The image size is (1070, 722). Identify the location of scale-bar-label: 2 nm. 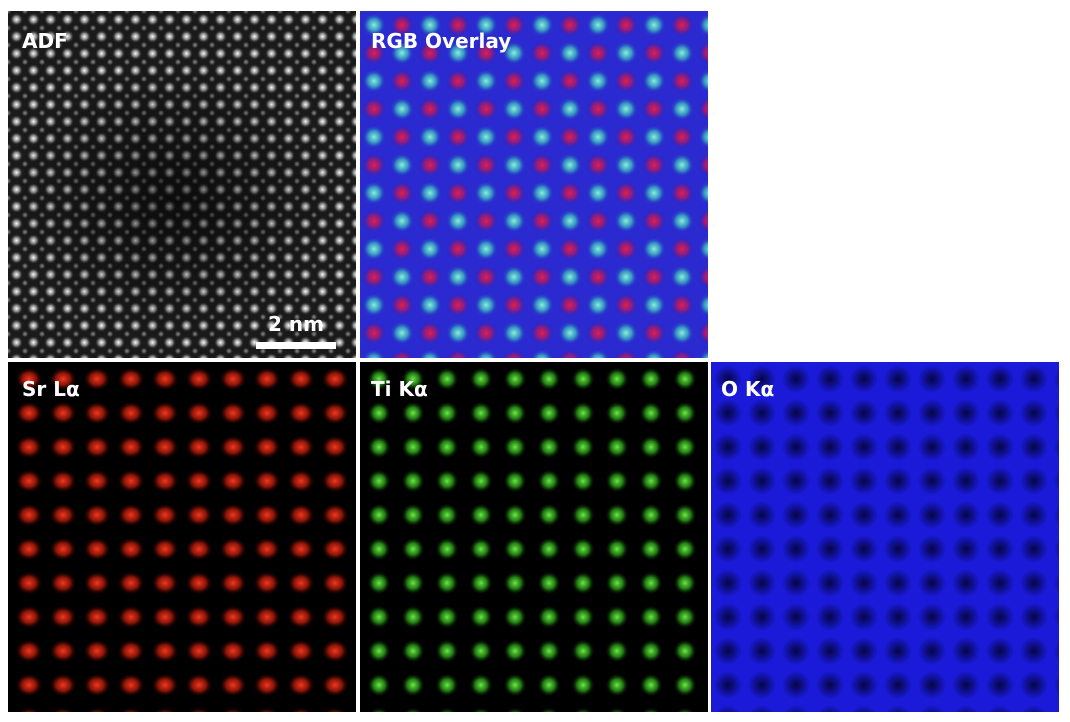
(296, 324).